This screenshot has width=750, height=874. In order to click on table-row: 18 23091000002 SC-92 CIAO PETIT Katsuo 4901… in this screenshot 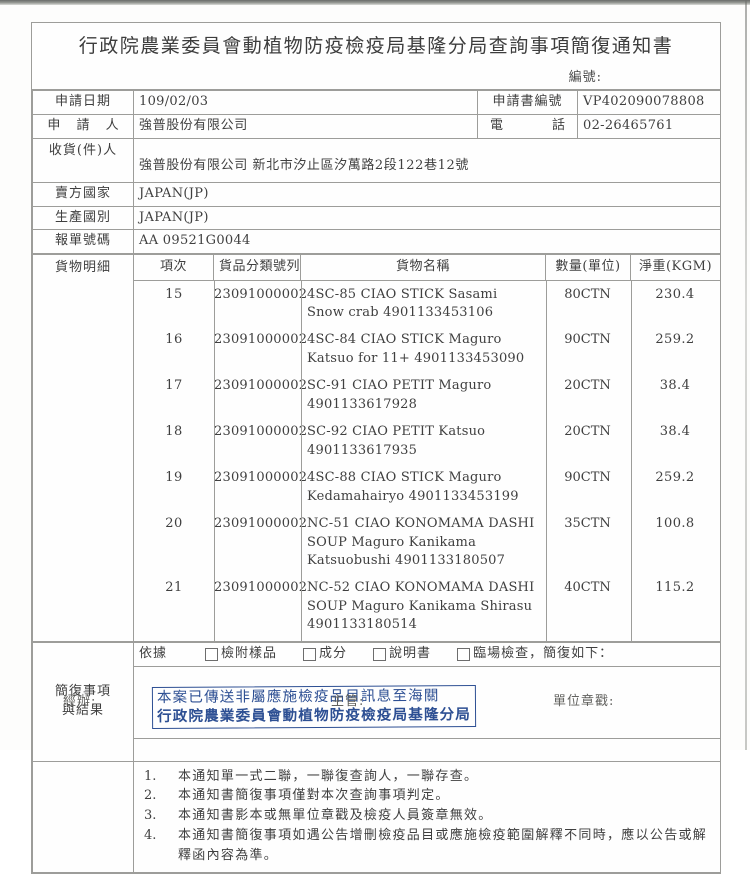, I will do `click(427, 441)`.